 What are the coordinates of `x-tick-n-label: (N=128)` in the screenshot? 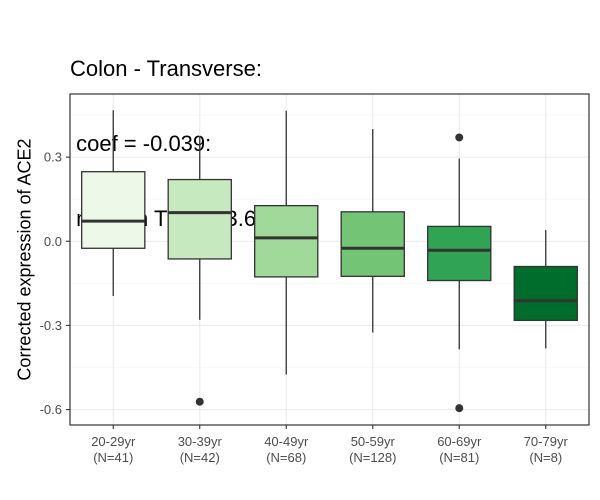 It's located at (372, 457).